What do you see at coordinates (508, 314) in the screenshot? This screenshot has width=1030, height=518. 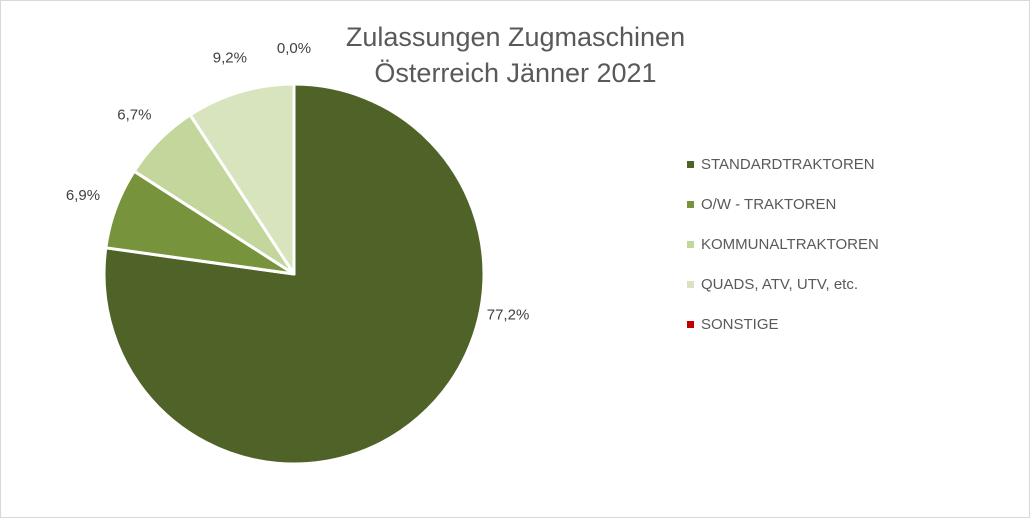 I see `data-label-standardtraktoren: 77,2%` at bounding box center [508, 314].